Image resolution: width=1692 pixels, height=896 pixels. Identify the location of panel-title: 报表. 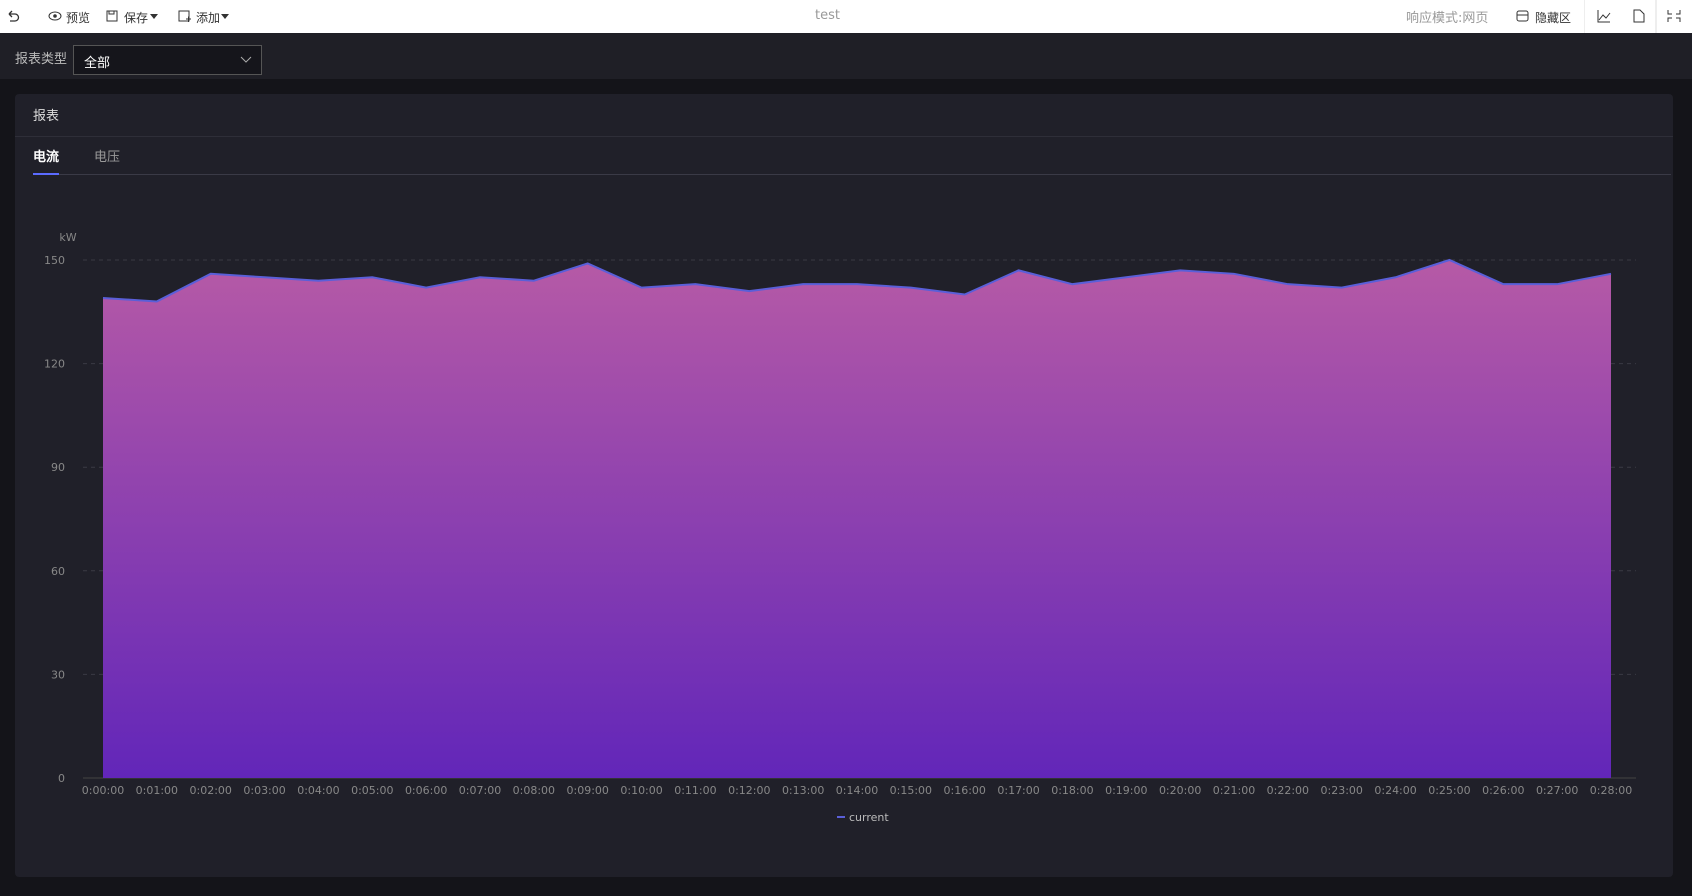
(46, 116).